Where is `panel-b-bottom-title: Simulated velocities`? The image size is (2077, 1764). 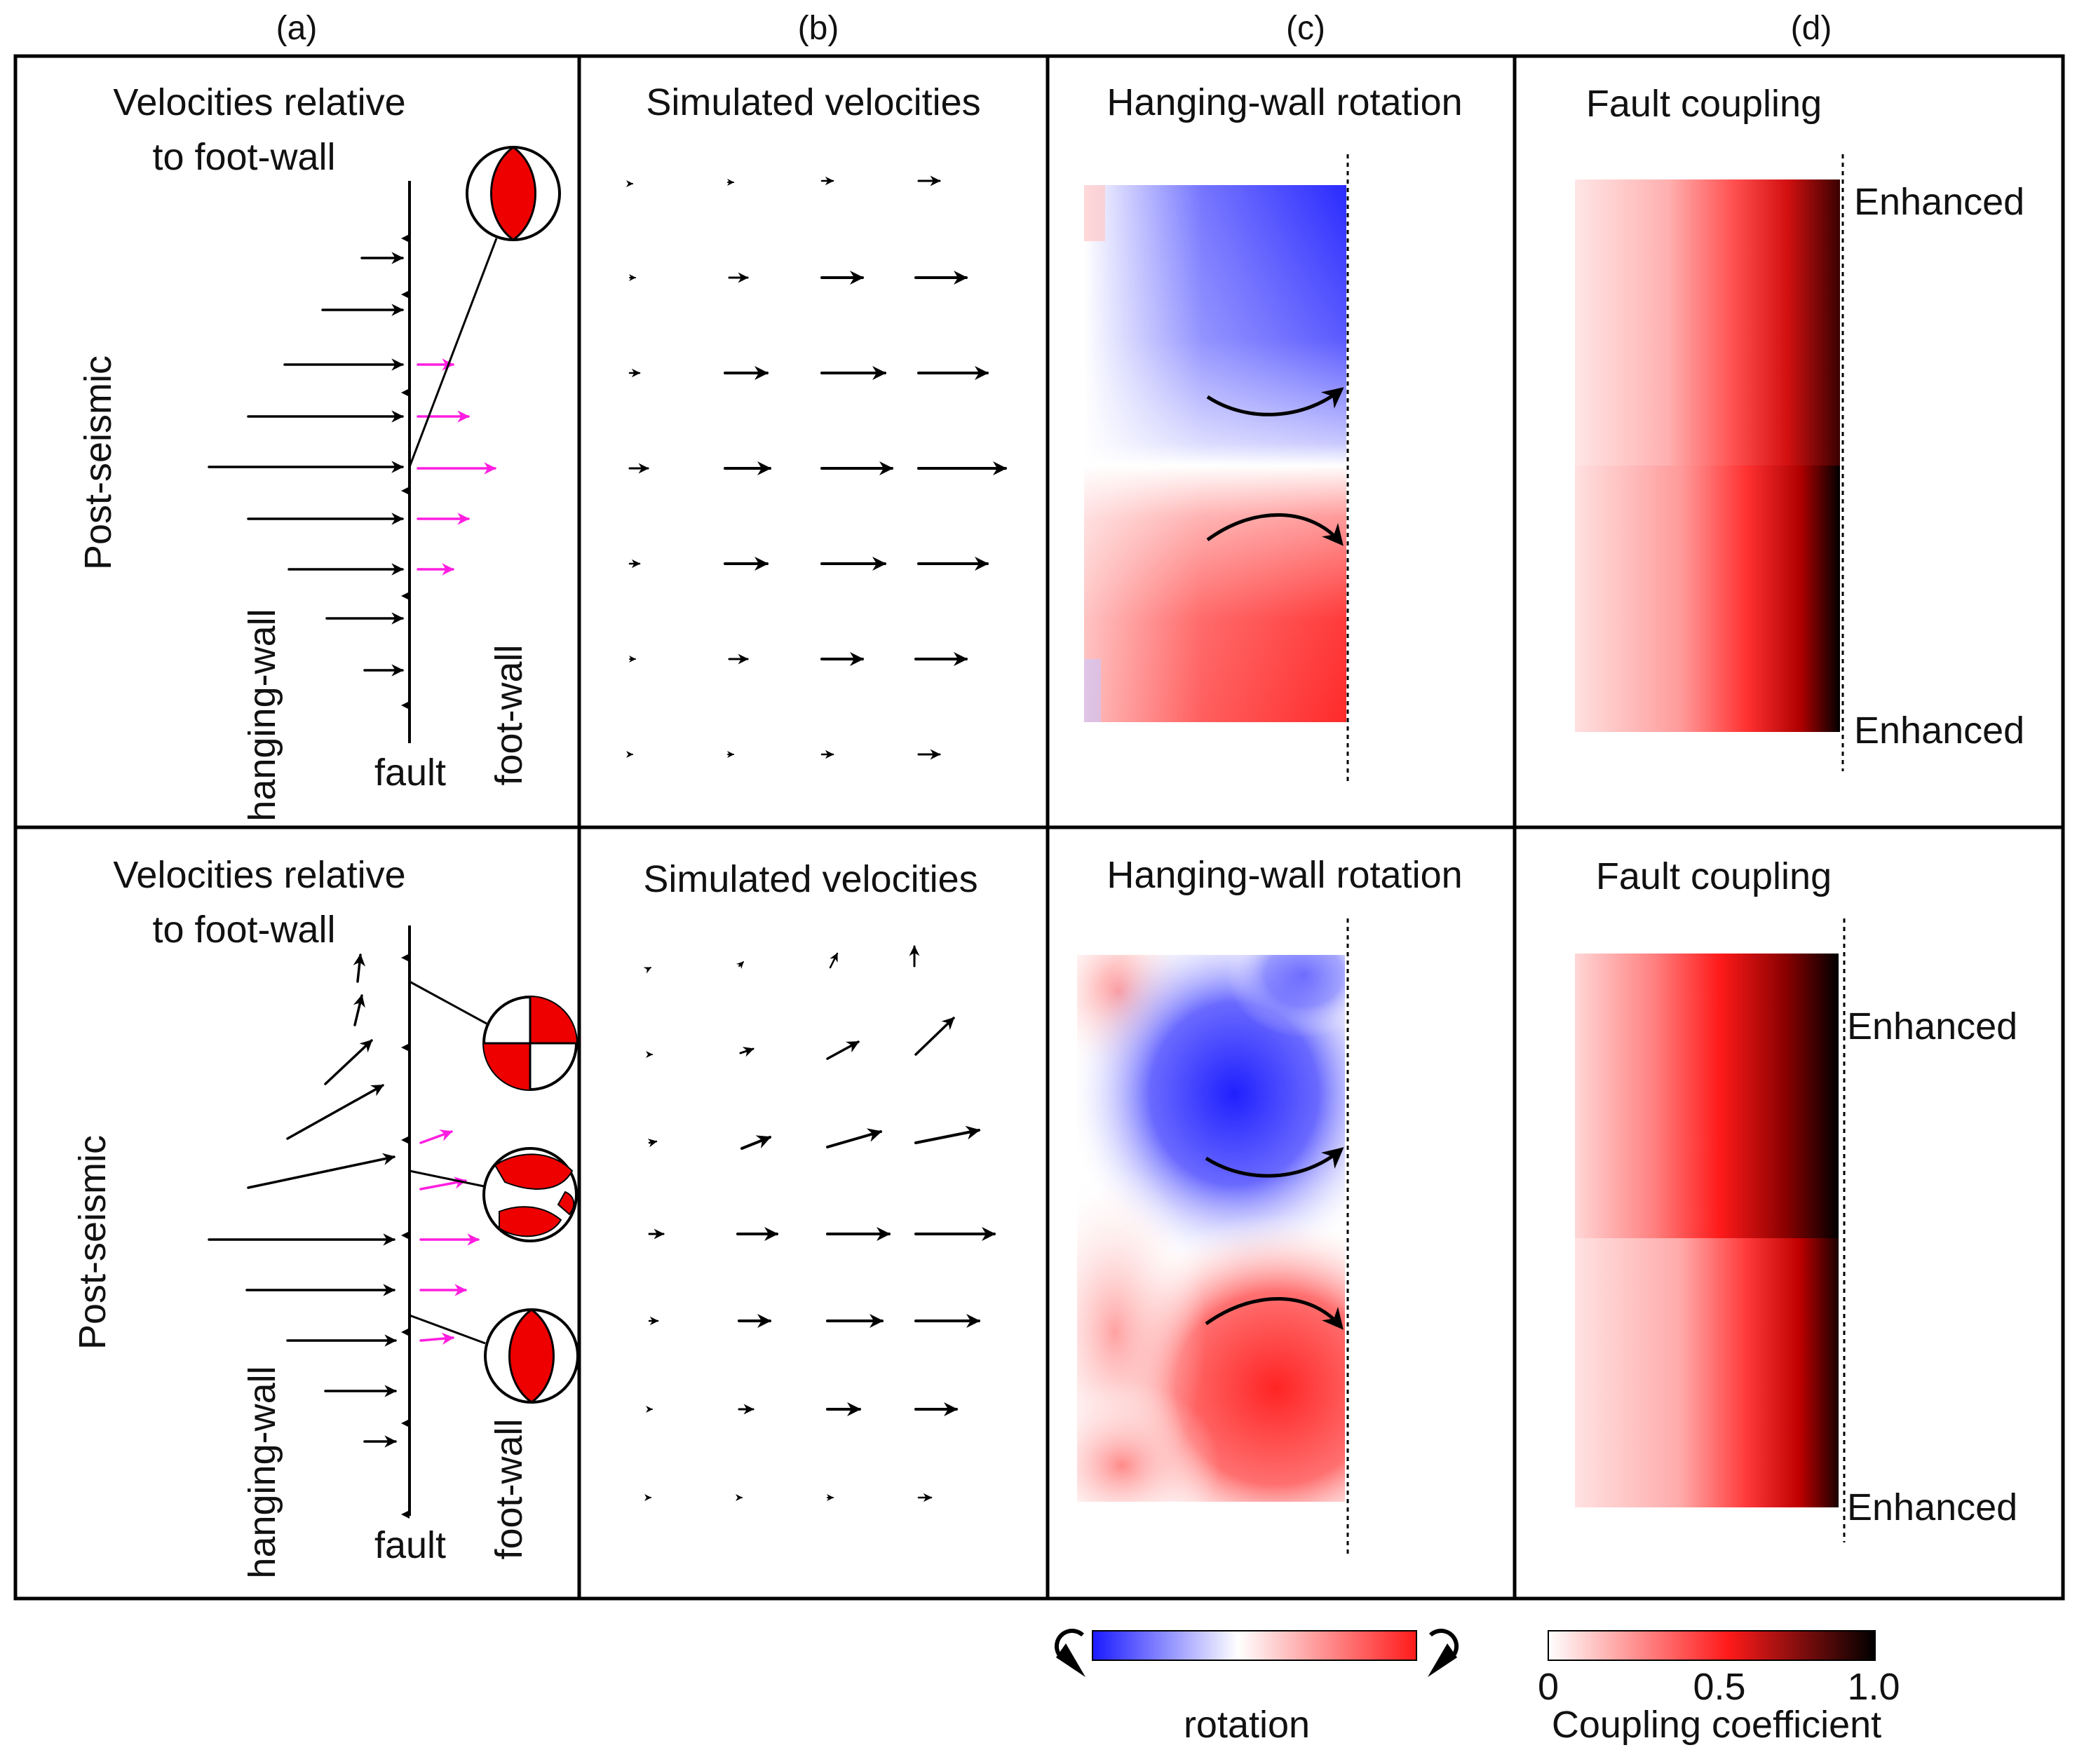 panel-b-bottom-title: Simulated velocities is located at coordinates (810, 879).